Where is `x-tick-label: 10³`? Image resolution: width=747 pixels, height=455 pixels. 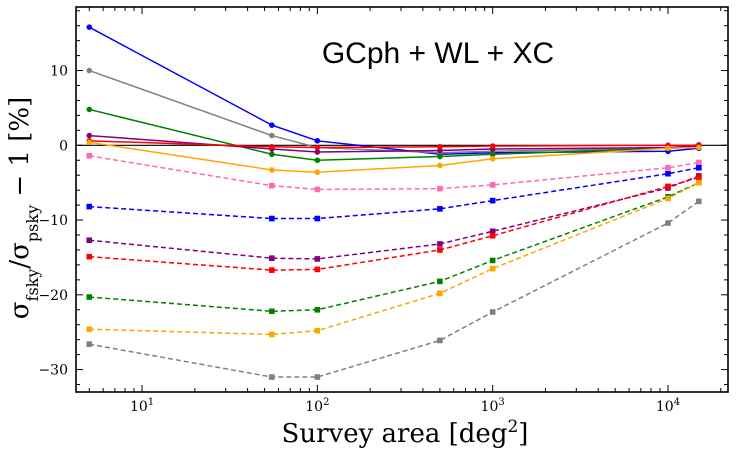
x-tick-label: 10³ is located at coordinates (493, 406).